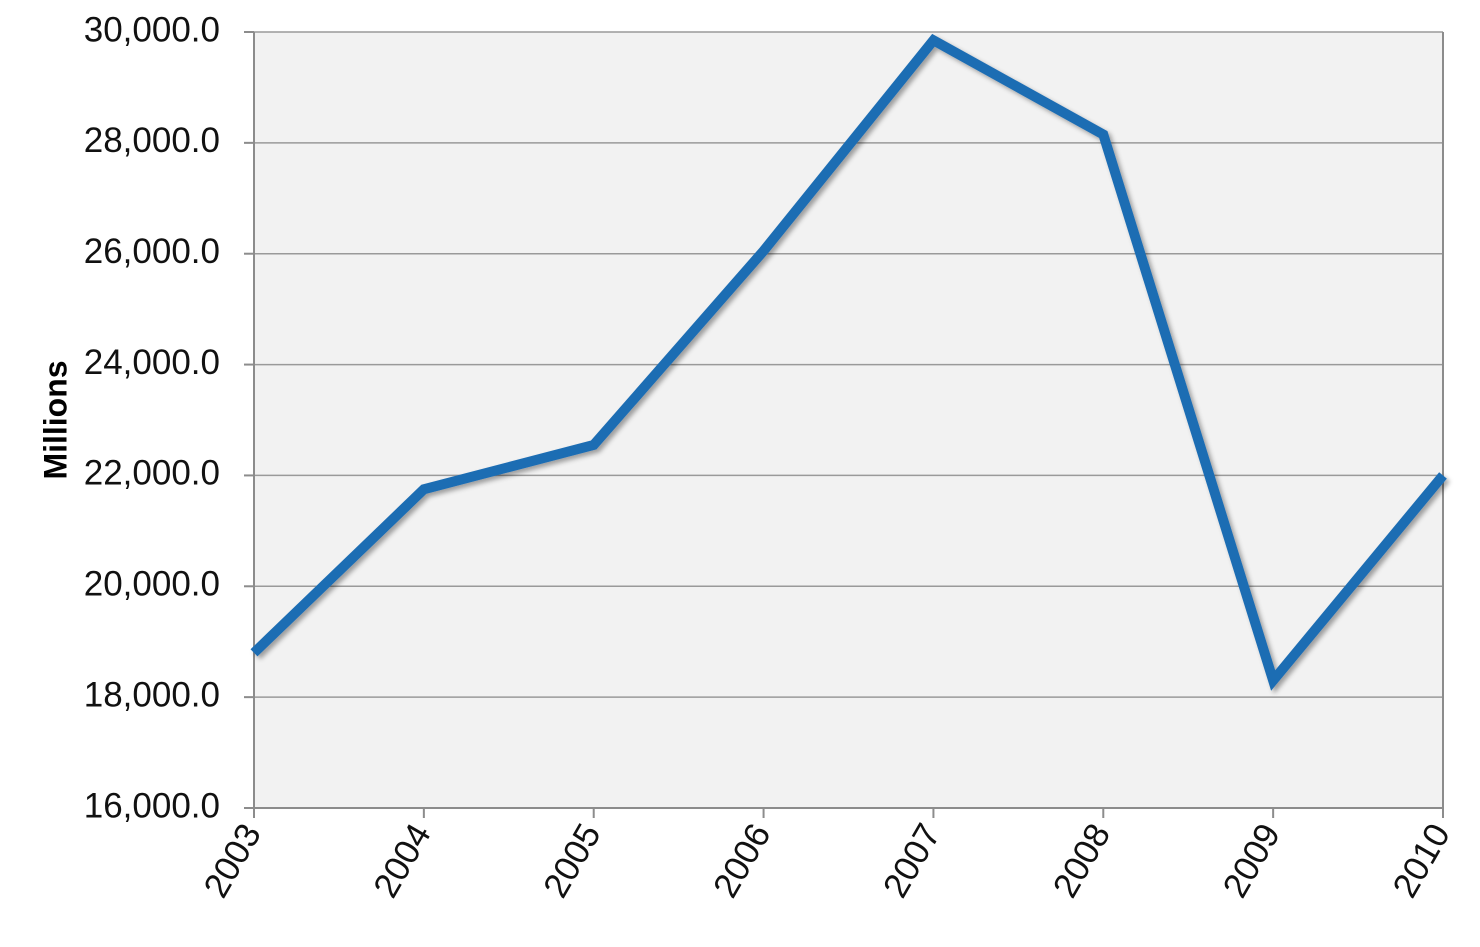 The image size is (1480, 947). I want to click on y-tick-label: 30,000.0, so click(152, 29).